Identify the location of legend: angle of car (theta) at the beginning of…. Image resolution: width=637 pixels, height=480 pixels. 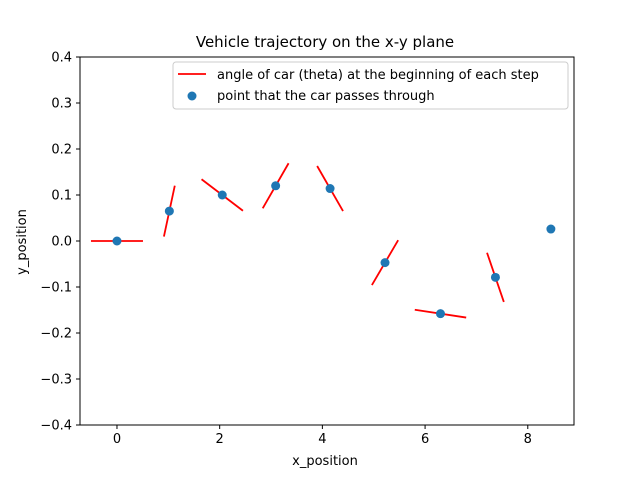
(370, 85).